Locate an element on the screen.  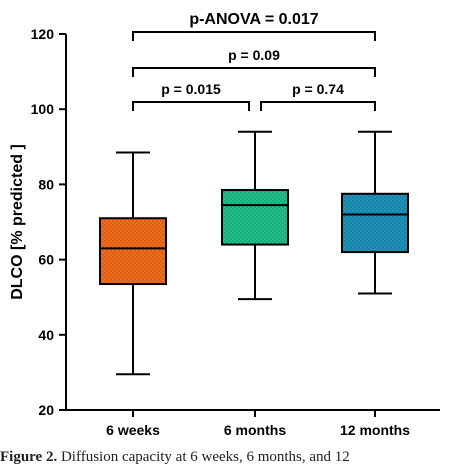
p-value-label: p-ANOVA = 0.017 is located at coordinates (253, 19).